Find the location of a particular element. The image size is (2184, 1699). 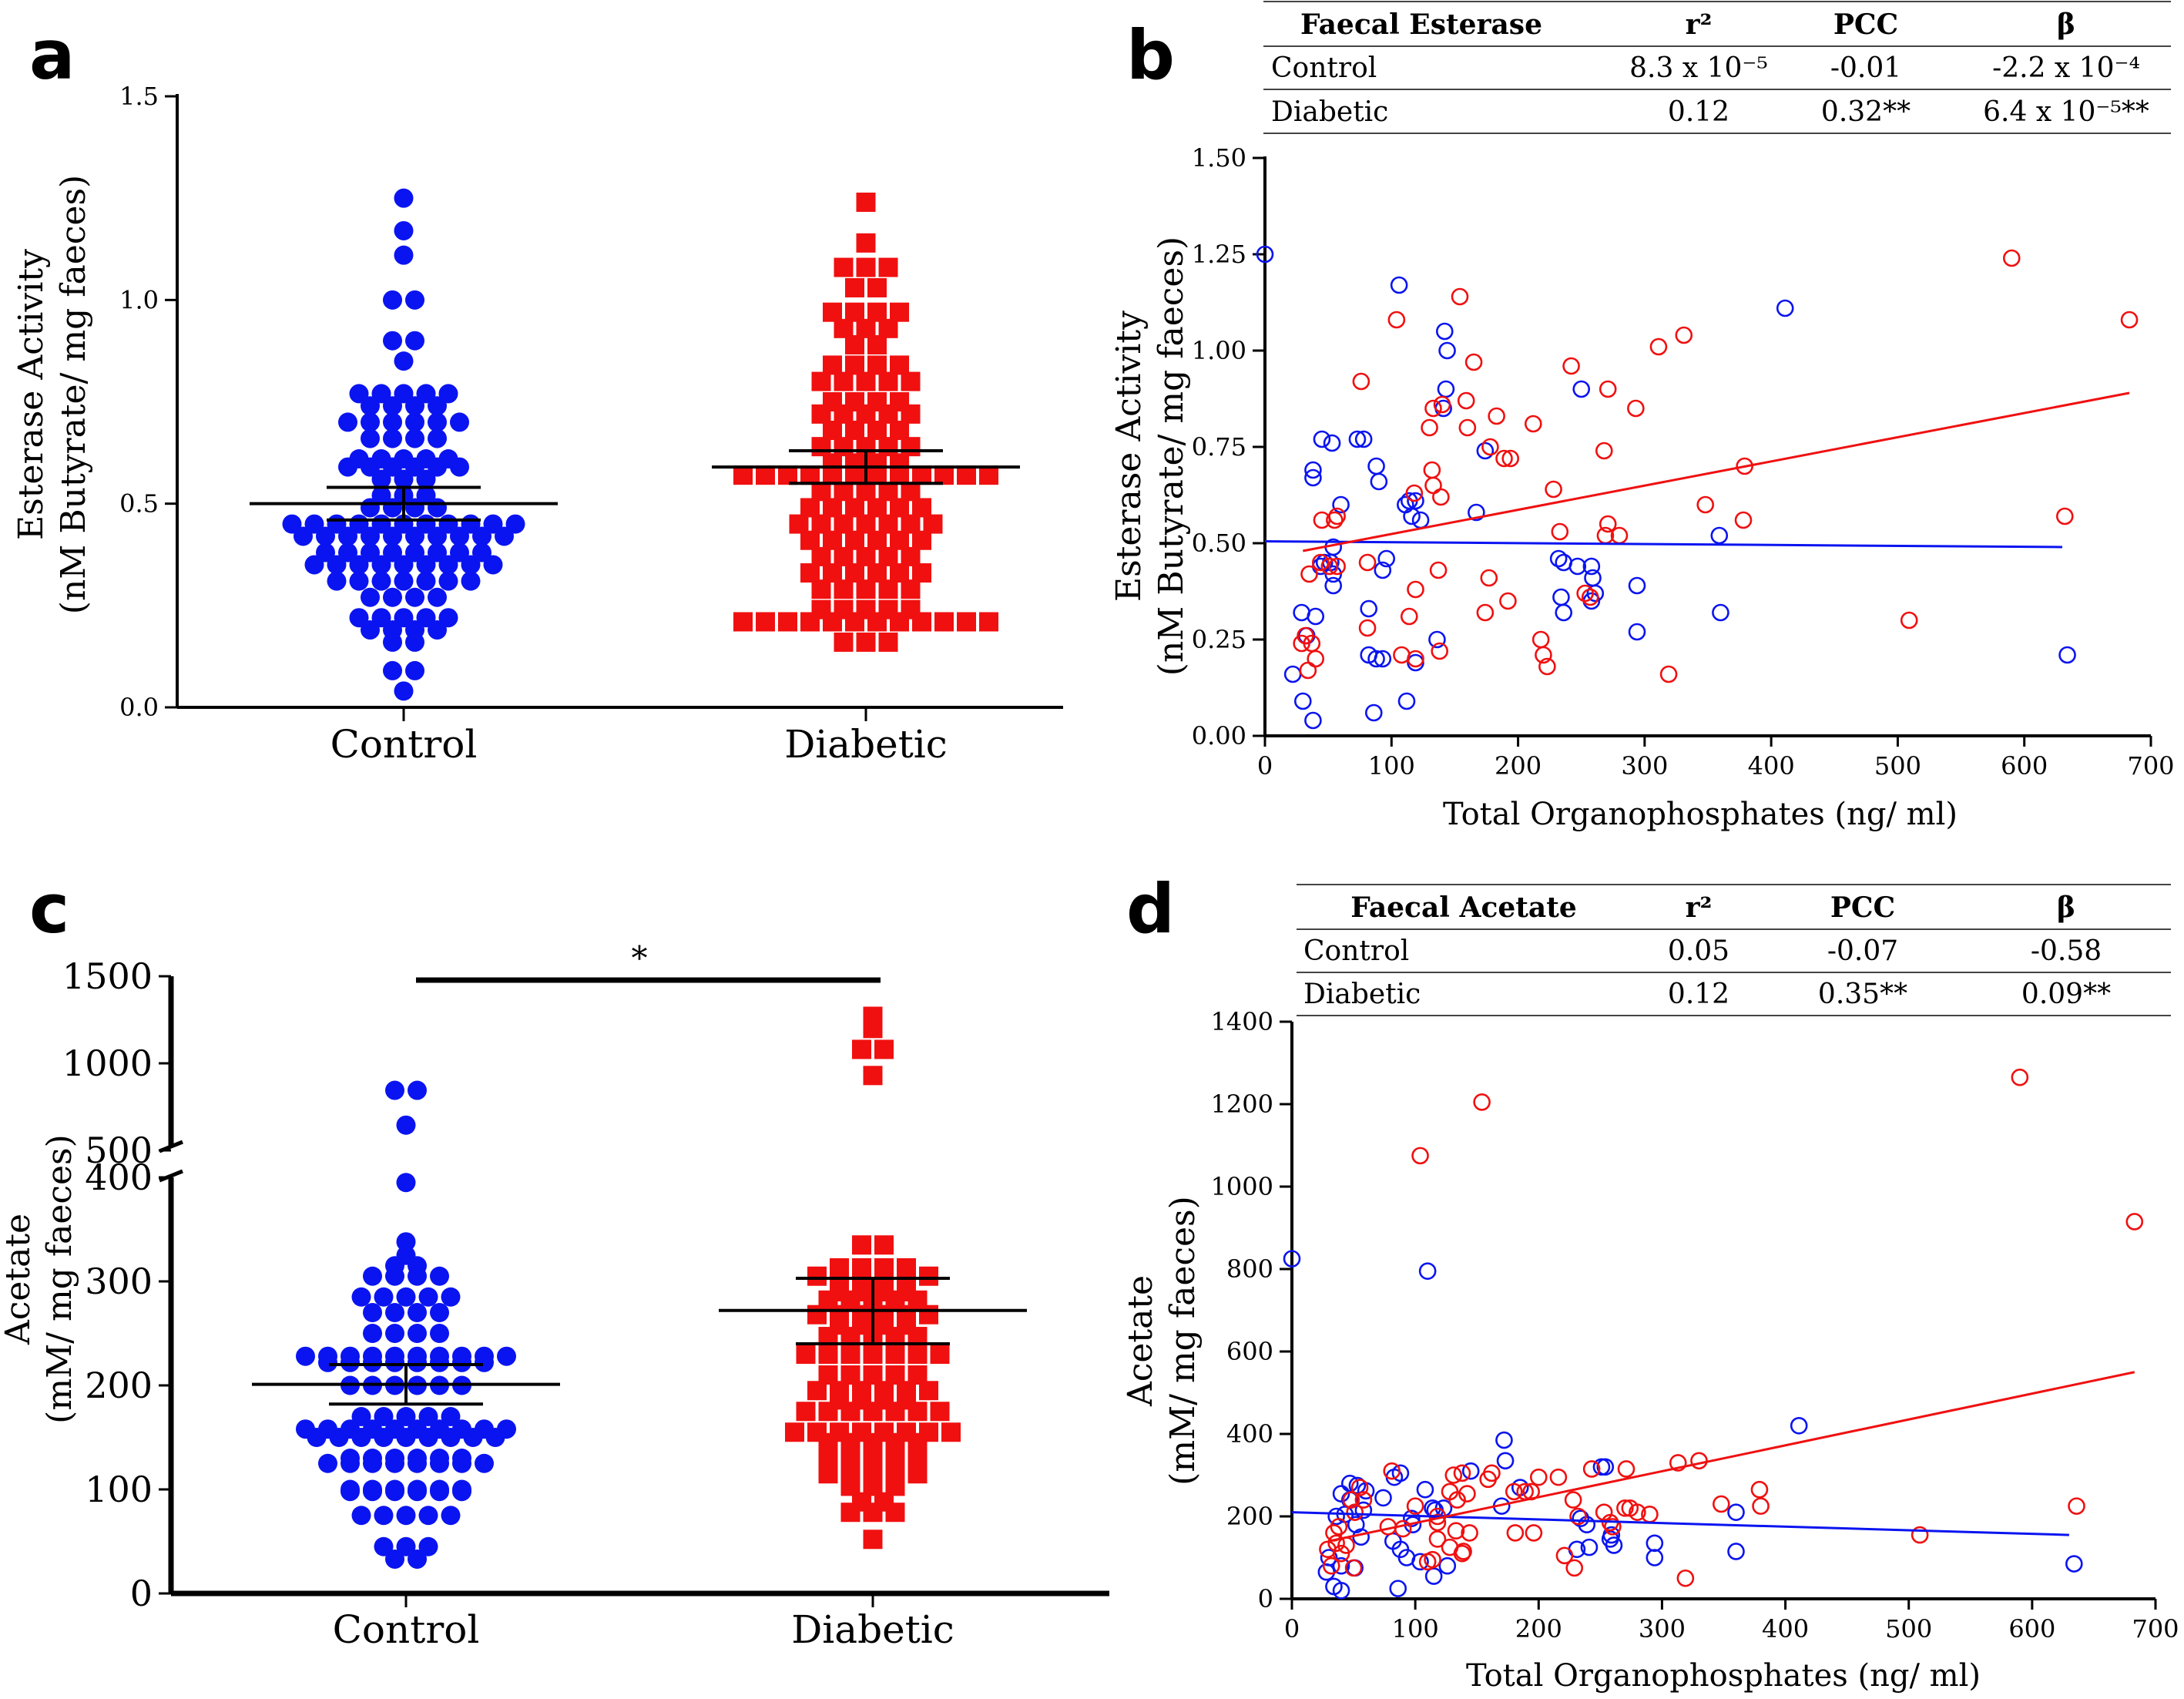

panel-b-table-control-label: Control is located at coordinates (1324, 68).